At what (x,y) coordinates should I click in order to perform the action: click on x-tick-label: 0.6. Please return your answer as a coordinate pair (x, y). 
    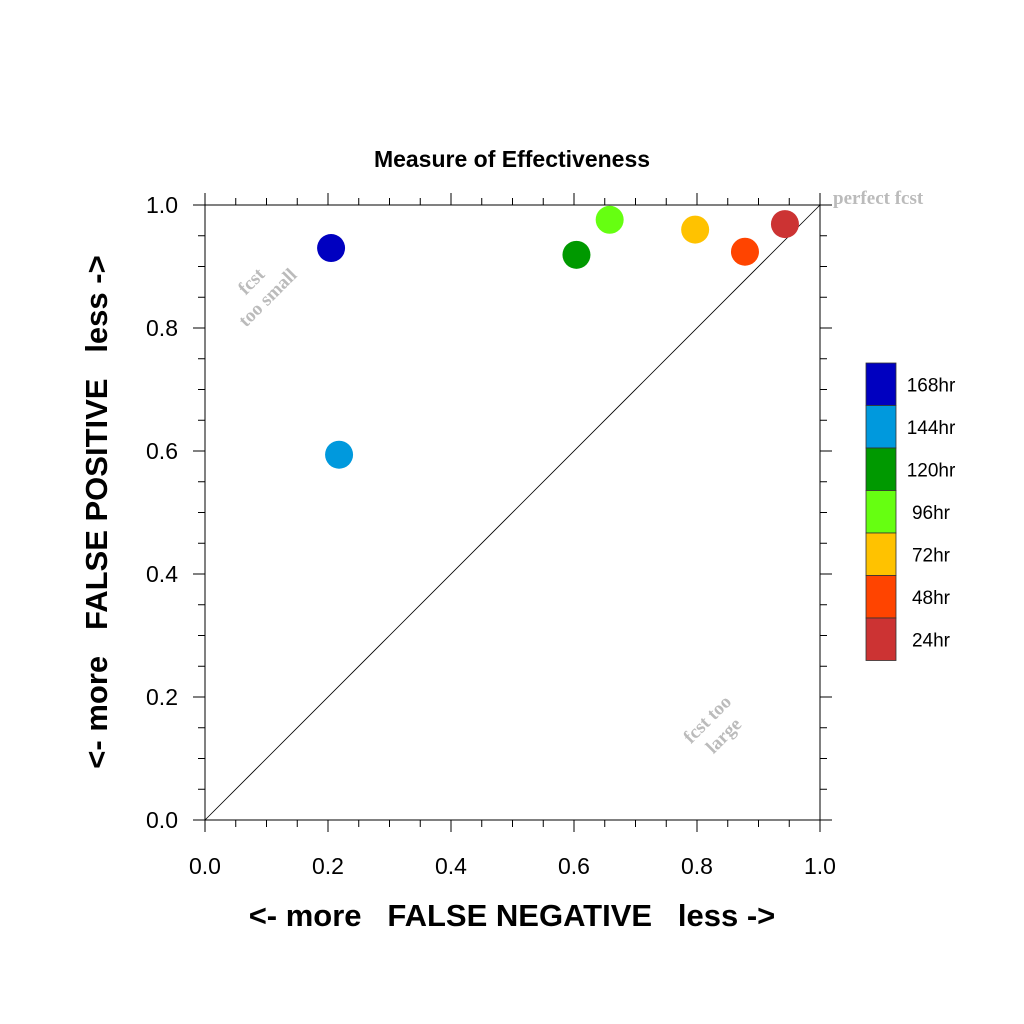
    Looking at the image, I should click on (574, 866).